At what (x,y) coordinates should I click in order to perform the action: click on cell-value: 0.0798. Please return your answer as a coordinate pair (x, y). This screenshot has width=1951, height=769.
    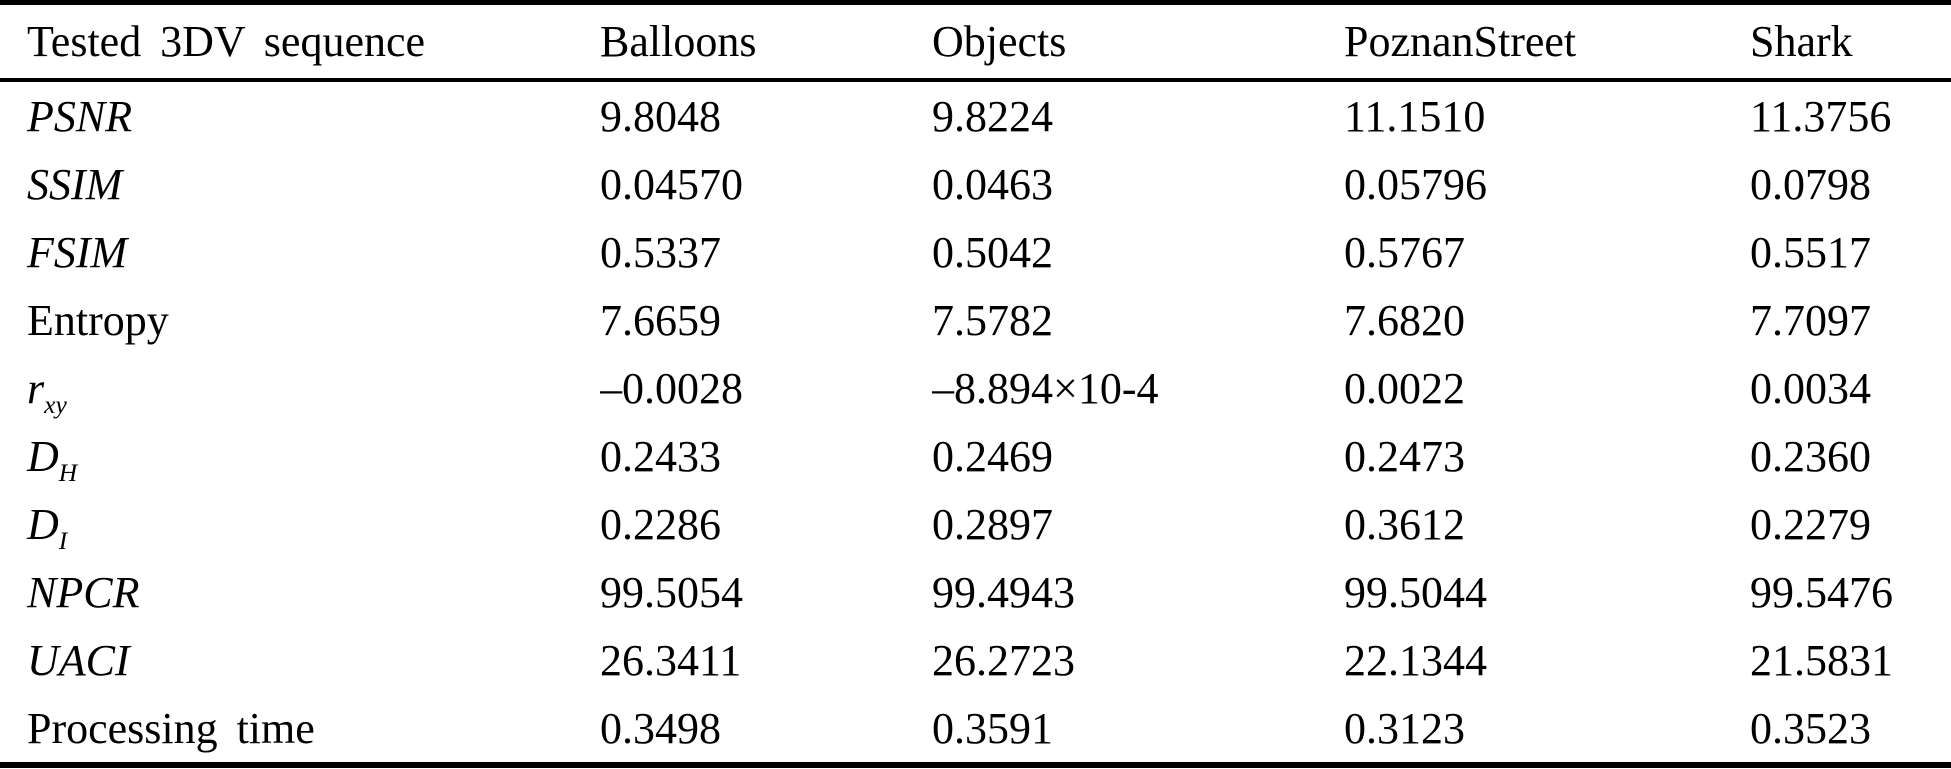
    Looking at the image, I should click on (1810, 184).